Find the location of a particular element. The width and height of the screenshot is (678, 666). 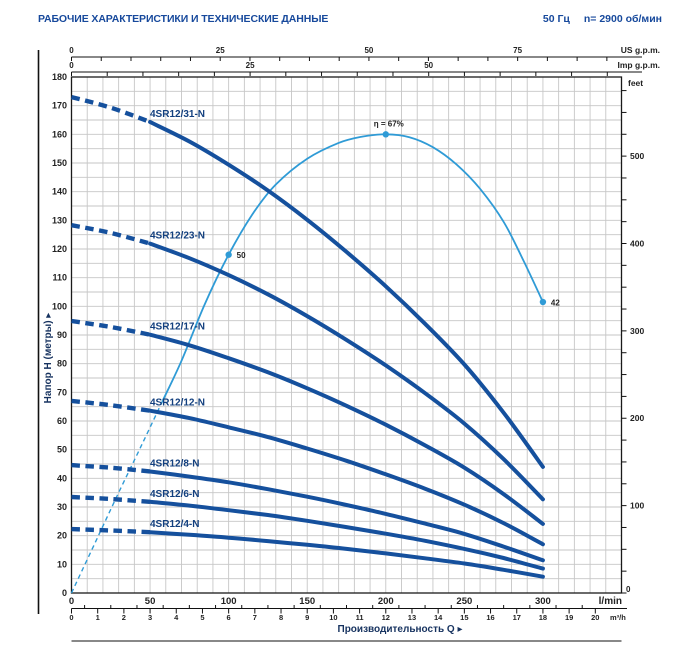

meters-tick-label: 10 is located at coordinates (62, 564).